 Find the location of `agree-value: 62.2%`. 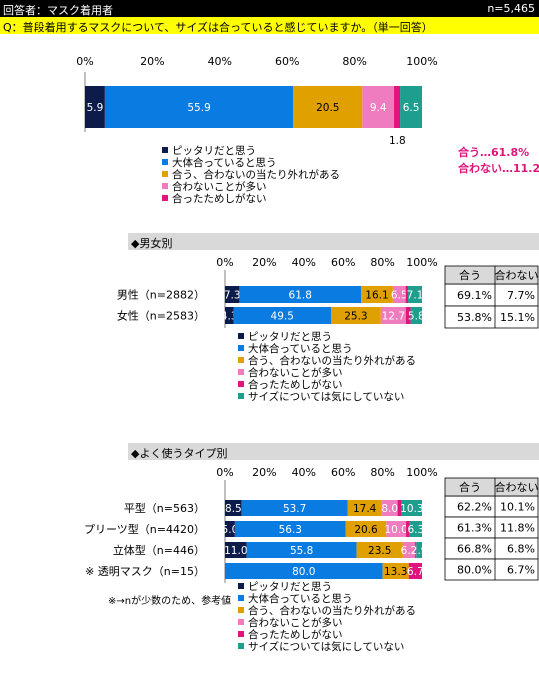

agree-value: 62.2% is located at coordinates (474, 507).